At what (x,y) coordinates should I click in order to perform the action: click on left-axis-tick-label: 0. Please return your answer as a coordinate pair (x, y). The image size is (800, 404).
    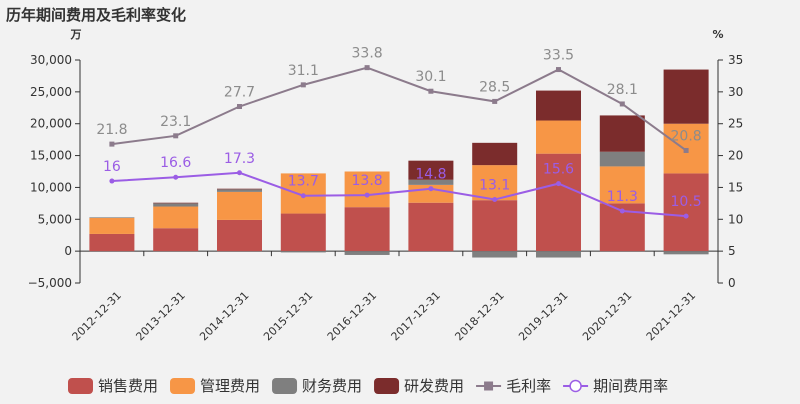
    Looking at the image, I should click on (68, 251).